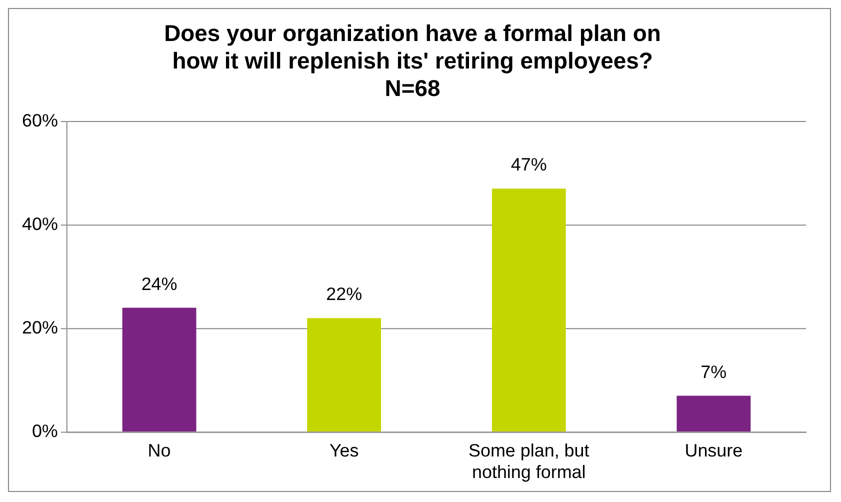  I want to click on x-tick-label: No, so click(159, 450).